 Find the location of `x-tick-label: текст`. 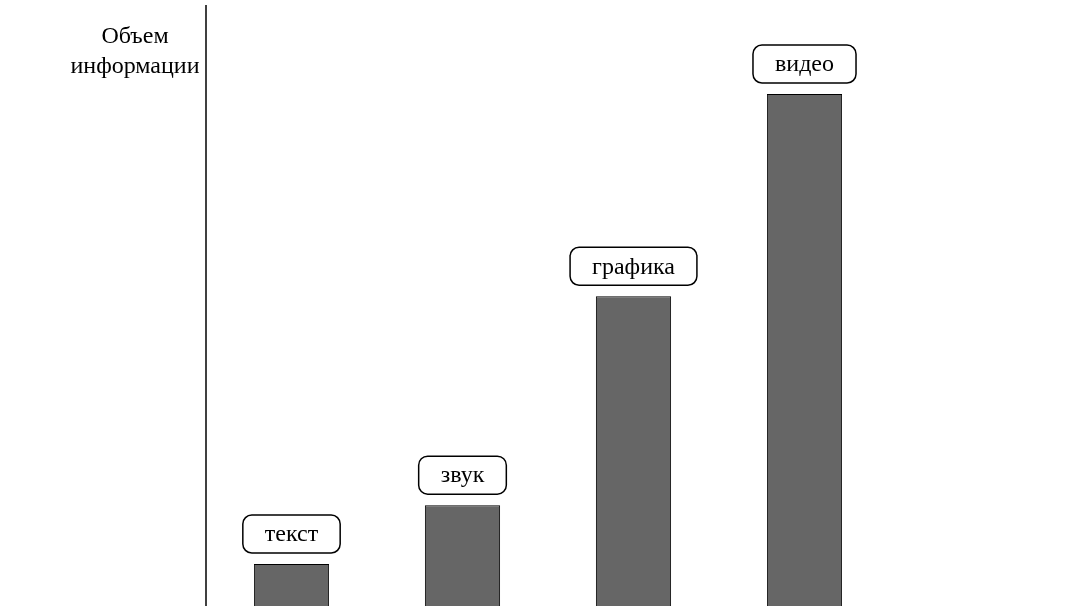

x-tick-label: текст is located at coordinates (291, 533).